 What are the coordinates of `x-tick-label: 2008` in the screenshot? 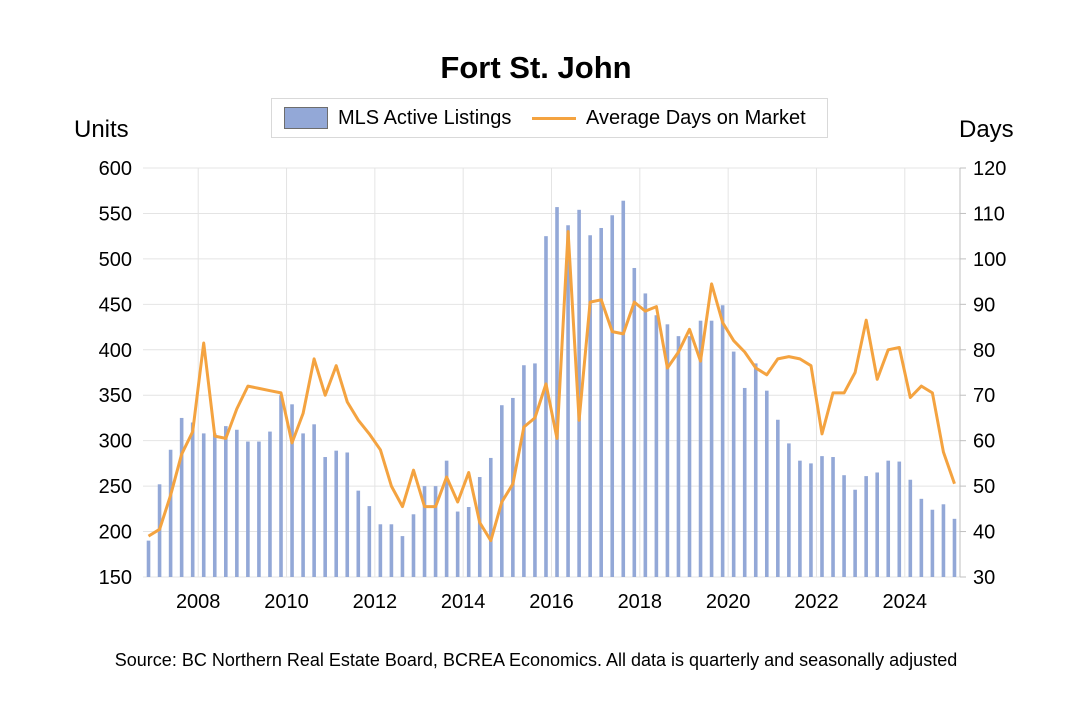 It's located at (198, 602).